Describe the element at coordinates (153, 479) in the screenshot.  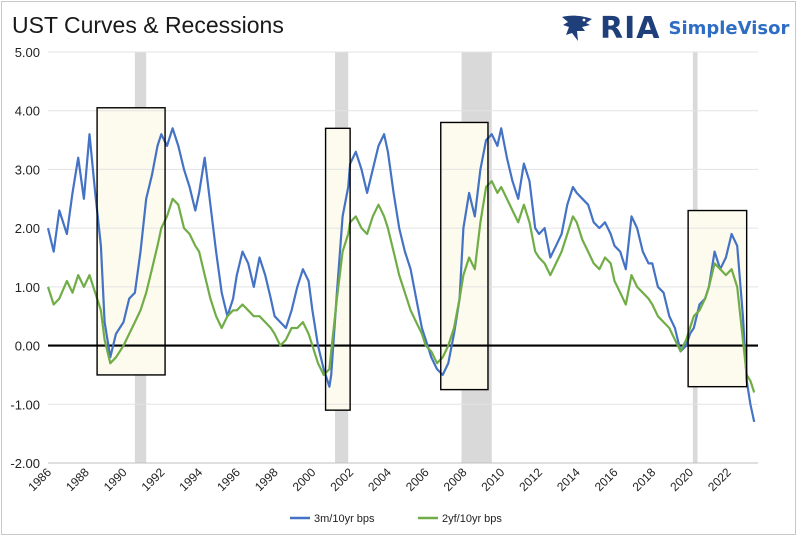
I see `x-tick-label: 1992` at that location.